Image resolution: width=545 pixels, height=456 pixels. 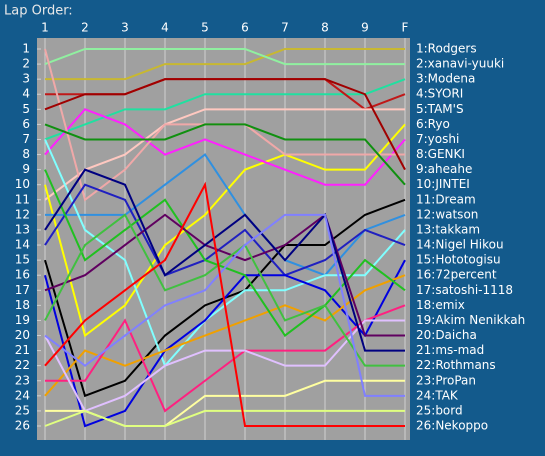 What do you see at coordinates (22, 260) in the screenshot?
I see `y-tick-label: 15` at bounding box center [22, 260].